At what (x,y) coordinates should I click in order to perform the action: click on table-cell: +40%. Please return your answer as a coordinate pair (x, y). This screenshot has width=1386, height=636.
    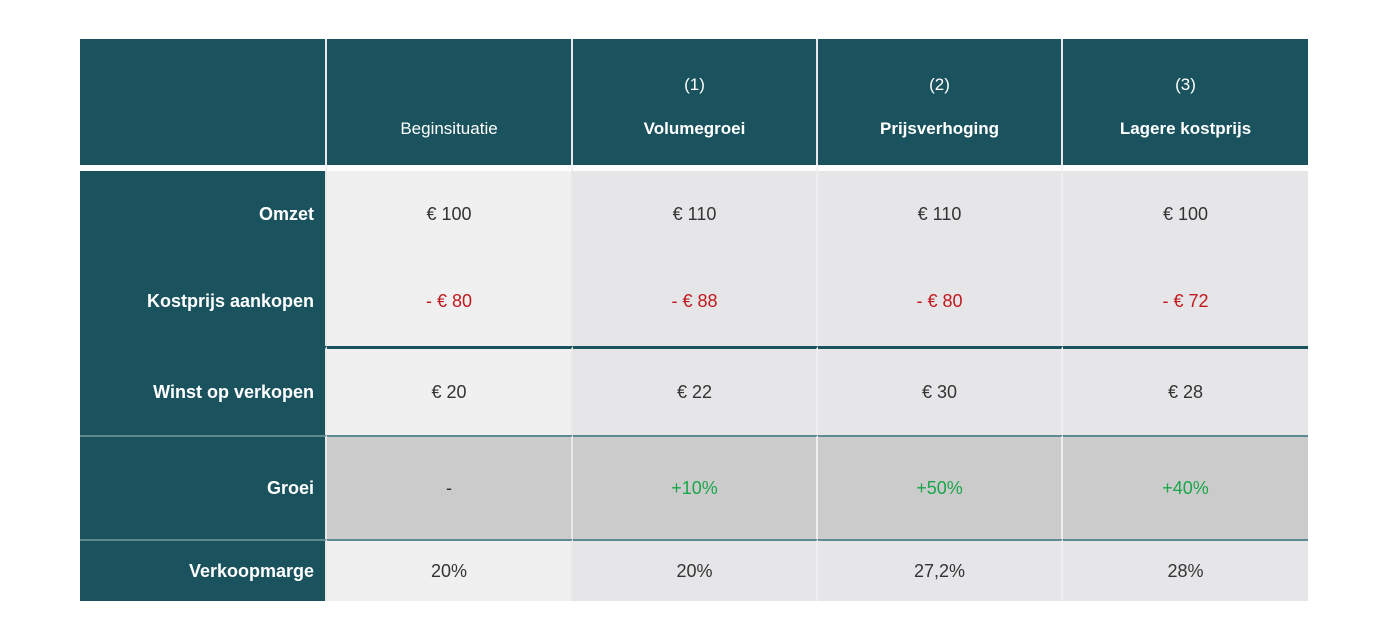
    Looking at the image, I should click on (1185, 487).